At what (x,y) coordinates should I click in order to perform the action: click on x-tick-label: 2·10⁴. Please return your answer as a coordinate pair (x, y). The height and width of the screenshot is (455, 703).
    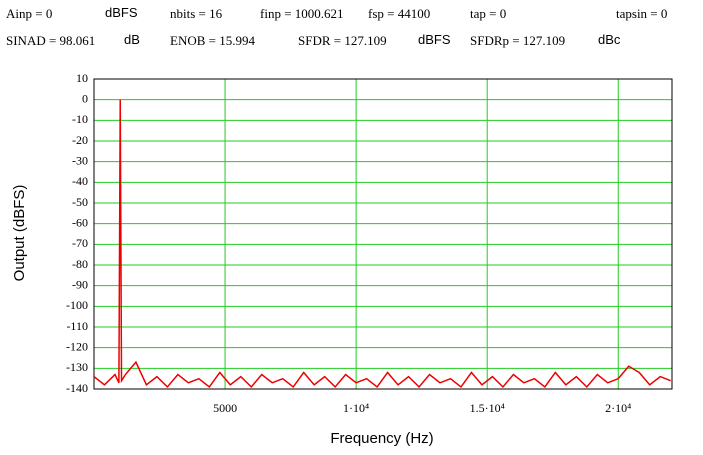
    Looking at the image, I should click on (618, 408).